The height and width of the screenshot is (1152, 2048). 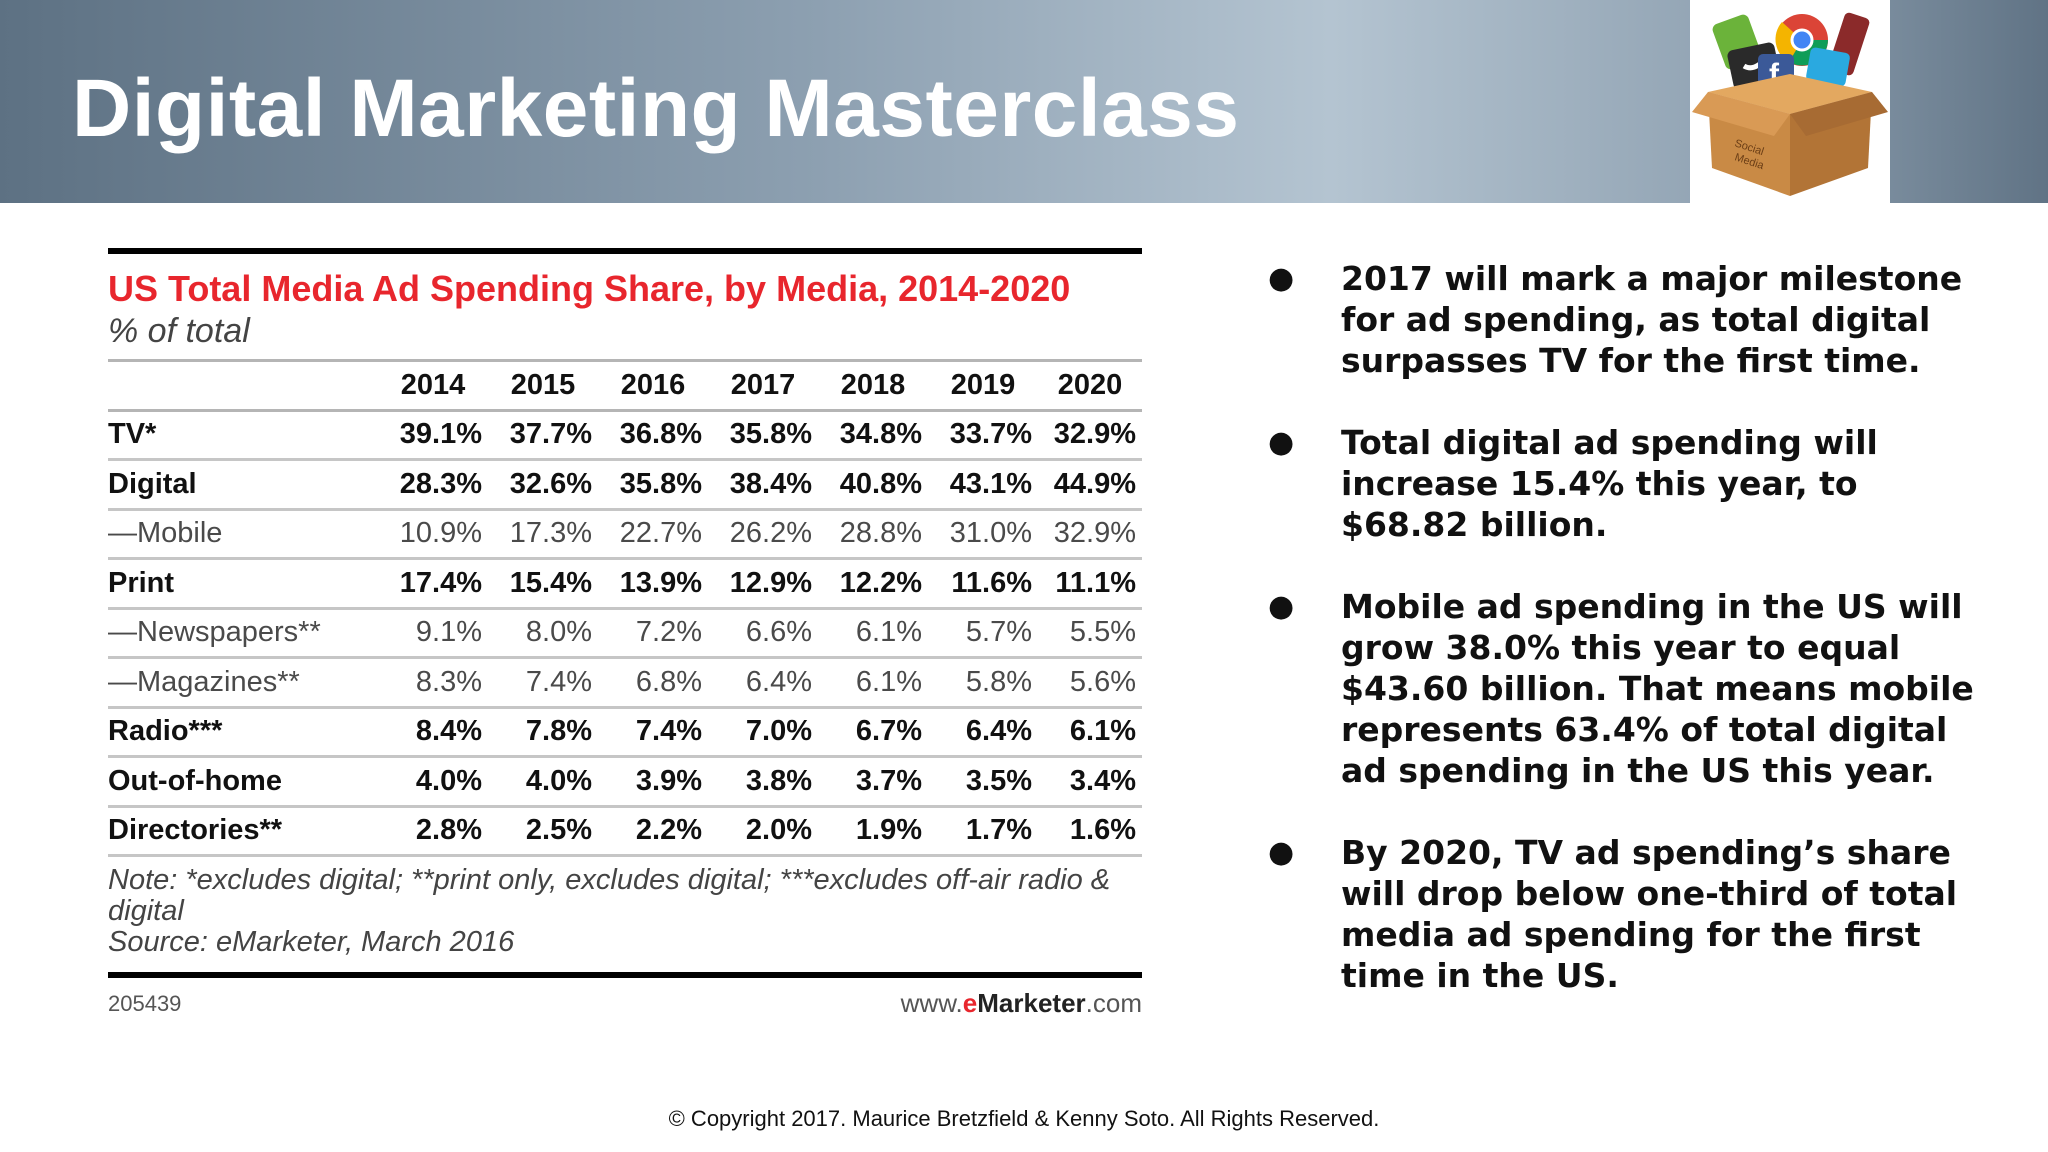 I want to click on table-cell: 10.9%, so click(x=440, y=533).